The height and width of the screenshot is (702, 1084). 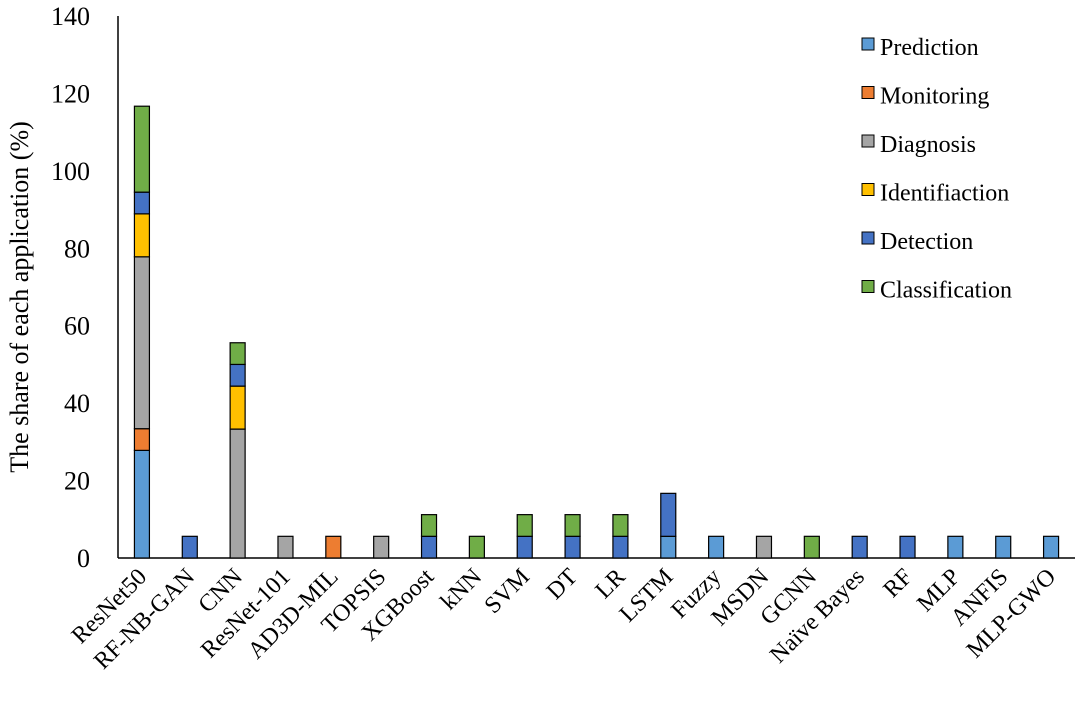 What do you see at coordinates (70, 171) in the screenshot?
I see `y-tick-label: 100` at bounding box center [70, 171].